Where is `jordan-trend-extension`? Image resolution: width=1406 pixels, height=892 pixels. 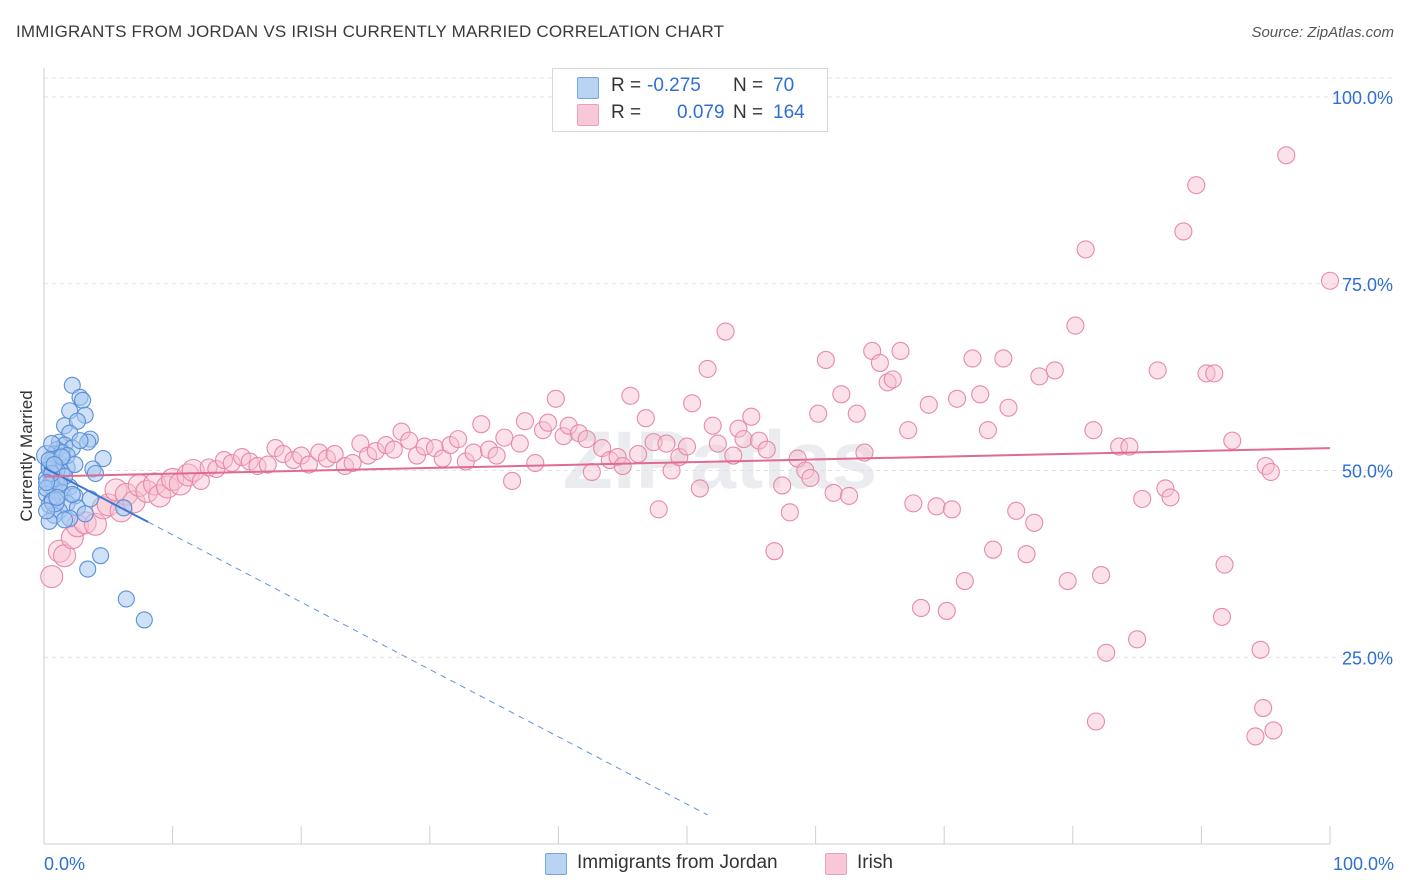
jordan-trend-extension is located at coordinates (427, 668).